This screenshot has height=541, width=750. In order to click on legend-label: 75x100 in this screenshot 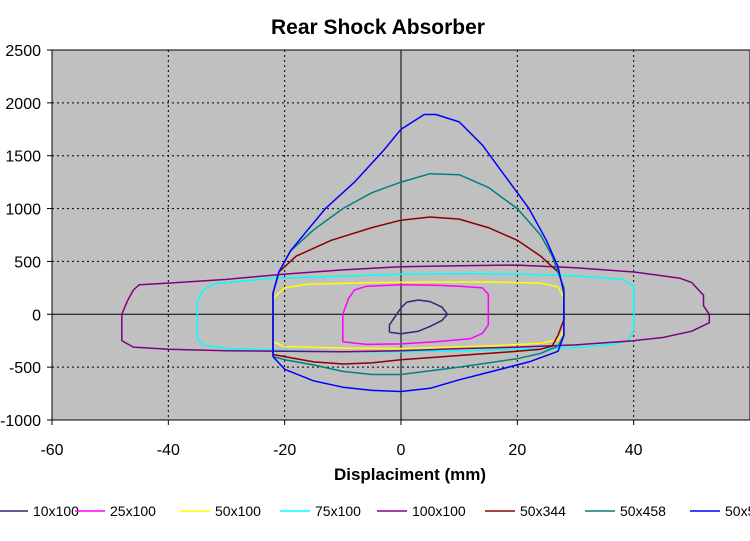, I will do `click(338, 511)`.